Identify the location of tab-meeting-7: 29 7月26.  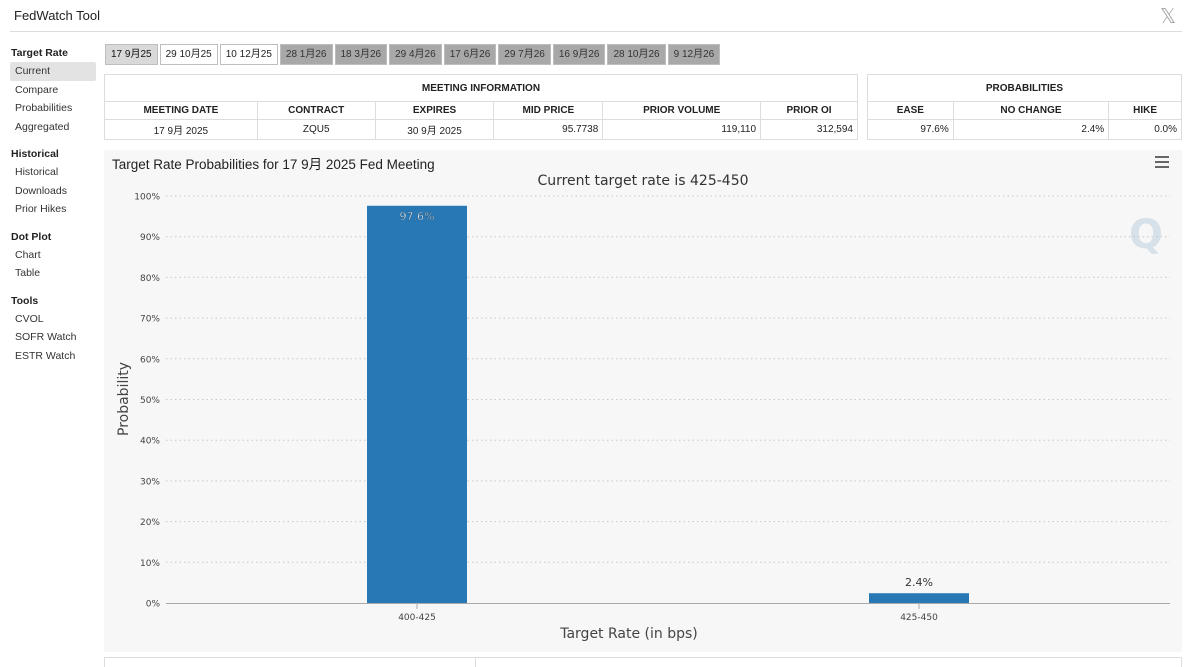
(524, 54).